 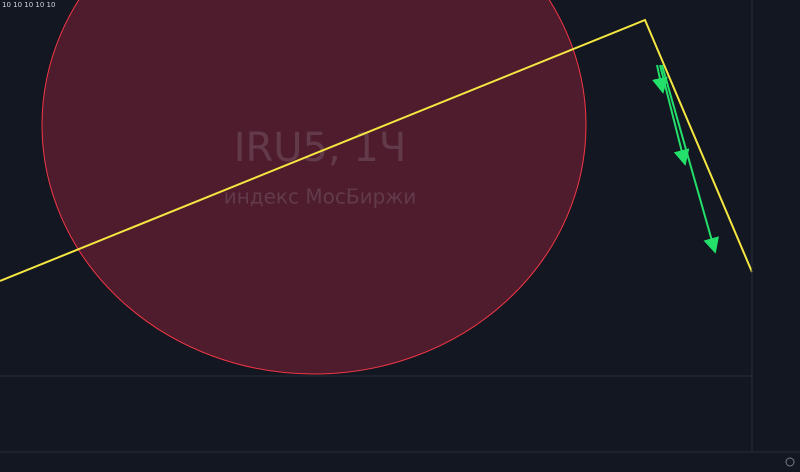 I want to click on watermark: IRU5, 1Ч, so click(x=320, y=148).